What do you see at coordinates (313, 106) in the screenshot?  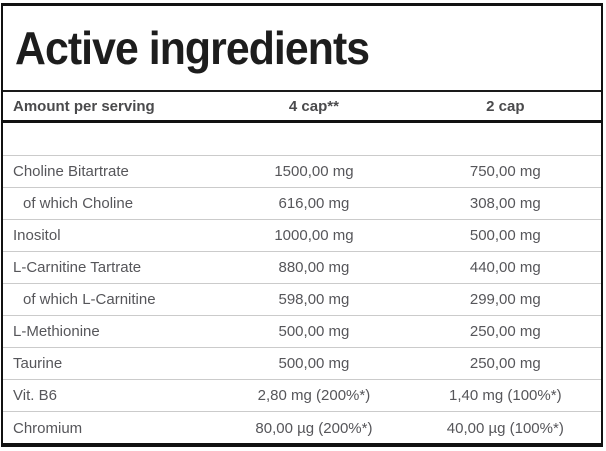 I see `header-4cap: 4 cap**` at bounding box center [313, 106].